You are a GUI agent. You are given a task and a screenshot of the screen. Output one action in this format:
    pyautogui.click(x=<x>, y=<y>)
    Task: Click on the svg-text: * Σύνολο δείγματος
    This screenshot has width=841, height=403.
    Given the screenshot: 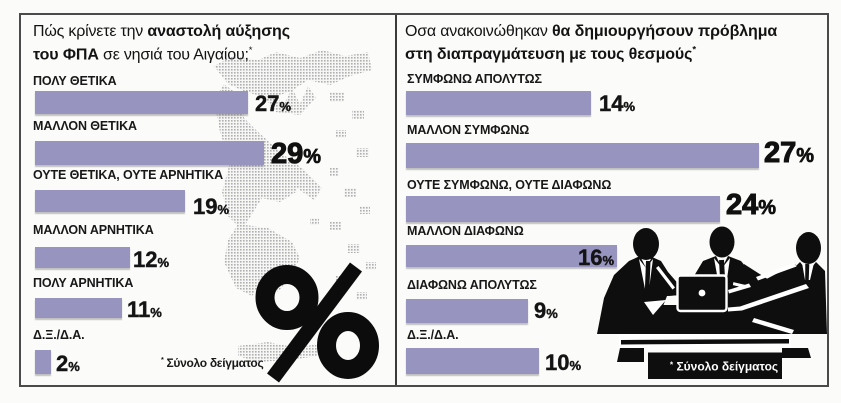 What is the action you would take?
    pyautogui.click(x=724, y=367)
    